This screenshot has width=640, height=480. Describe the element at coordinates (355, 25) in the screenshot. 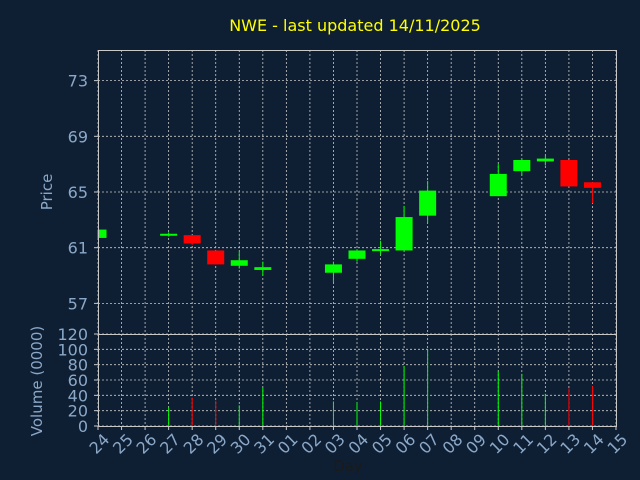

I see `chart-title: NWE - last updated 14/11/2025` at that location.